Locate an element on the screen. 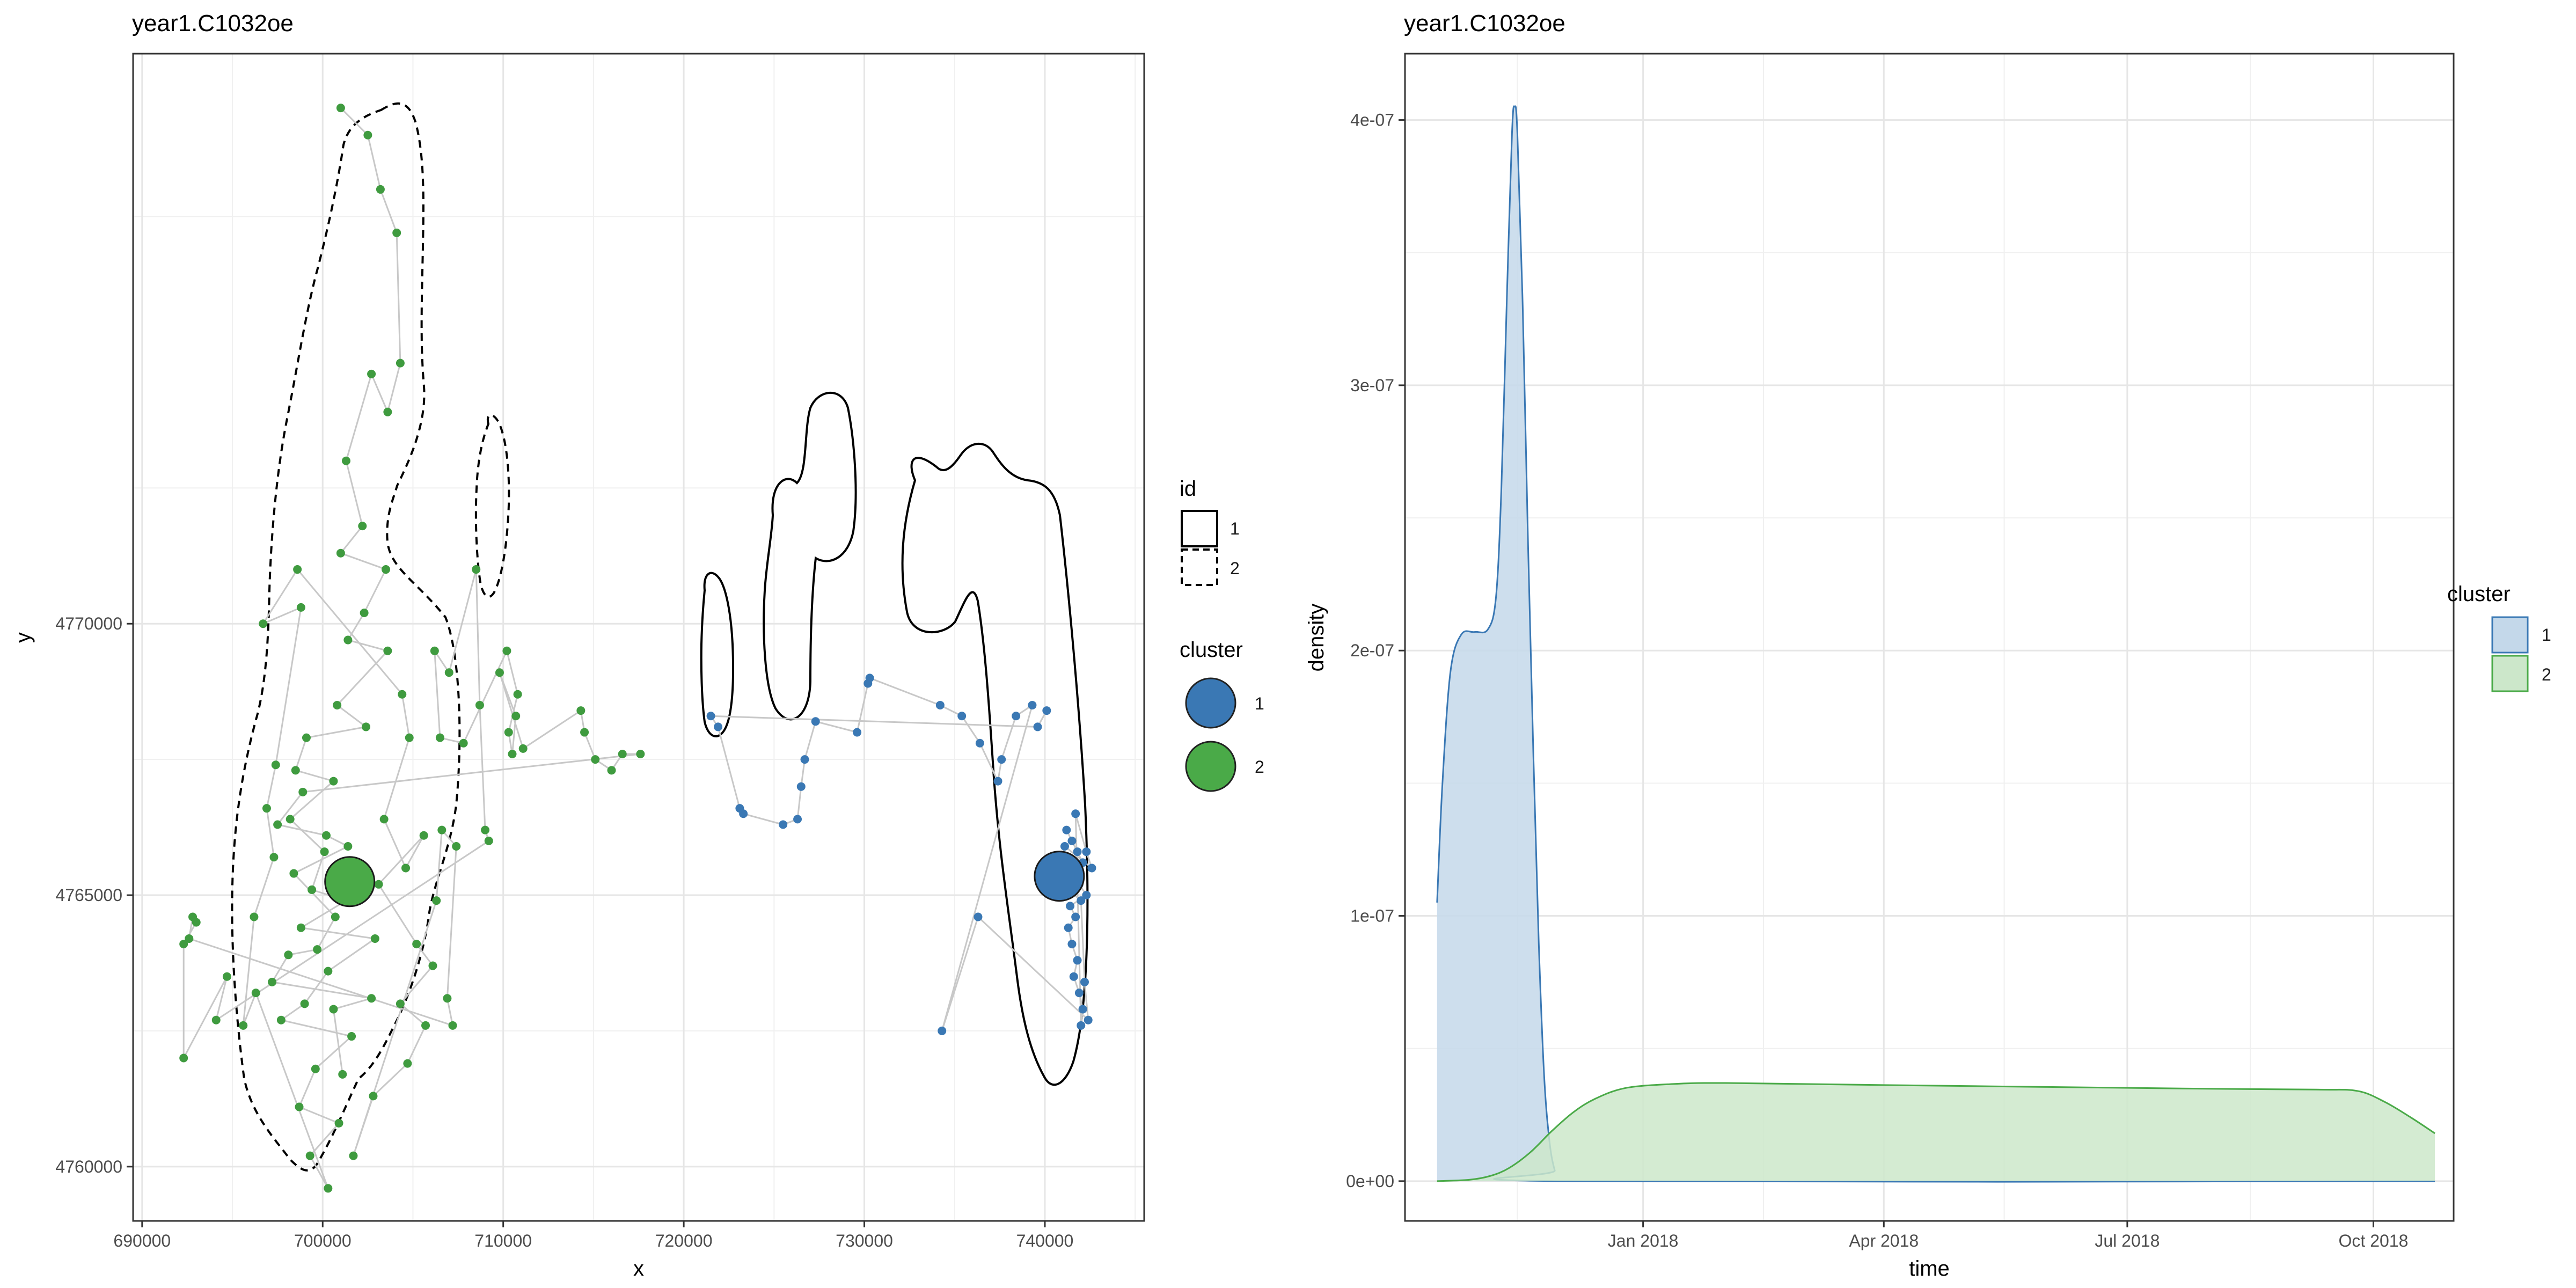 This screenshot has width=2576, height=1288. density-x-tick-label: Apr 2018 is located at coordinates (1884, 1240).